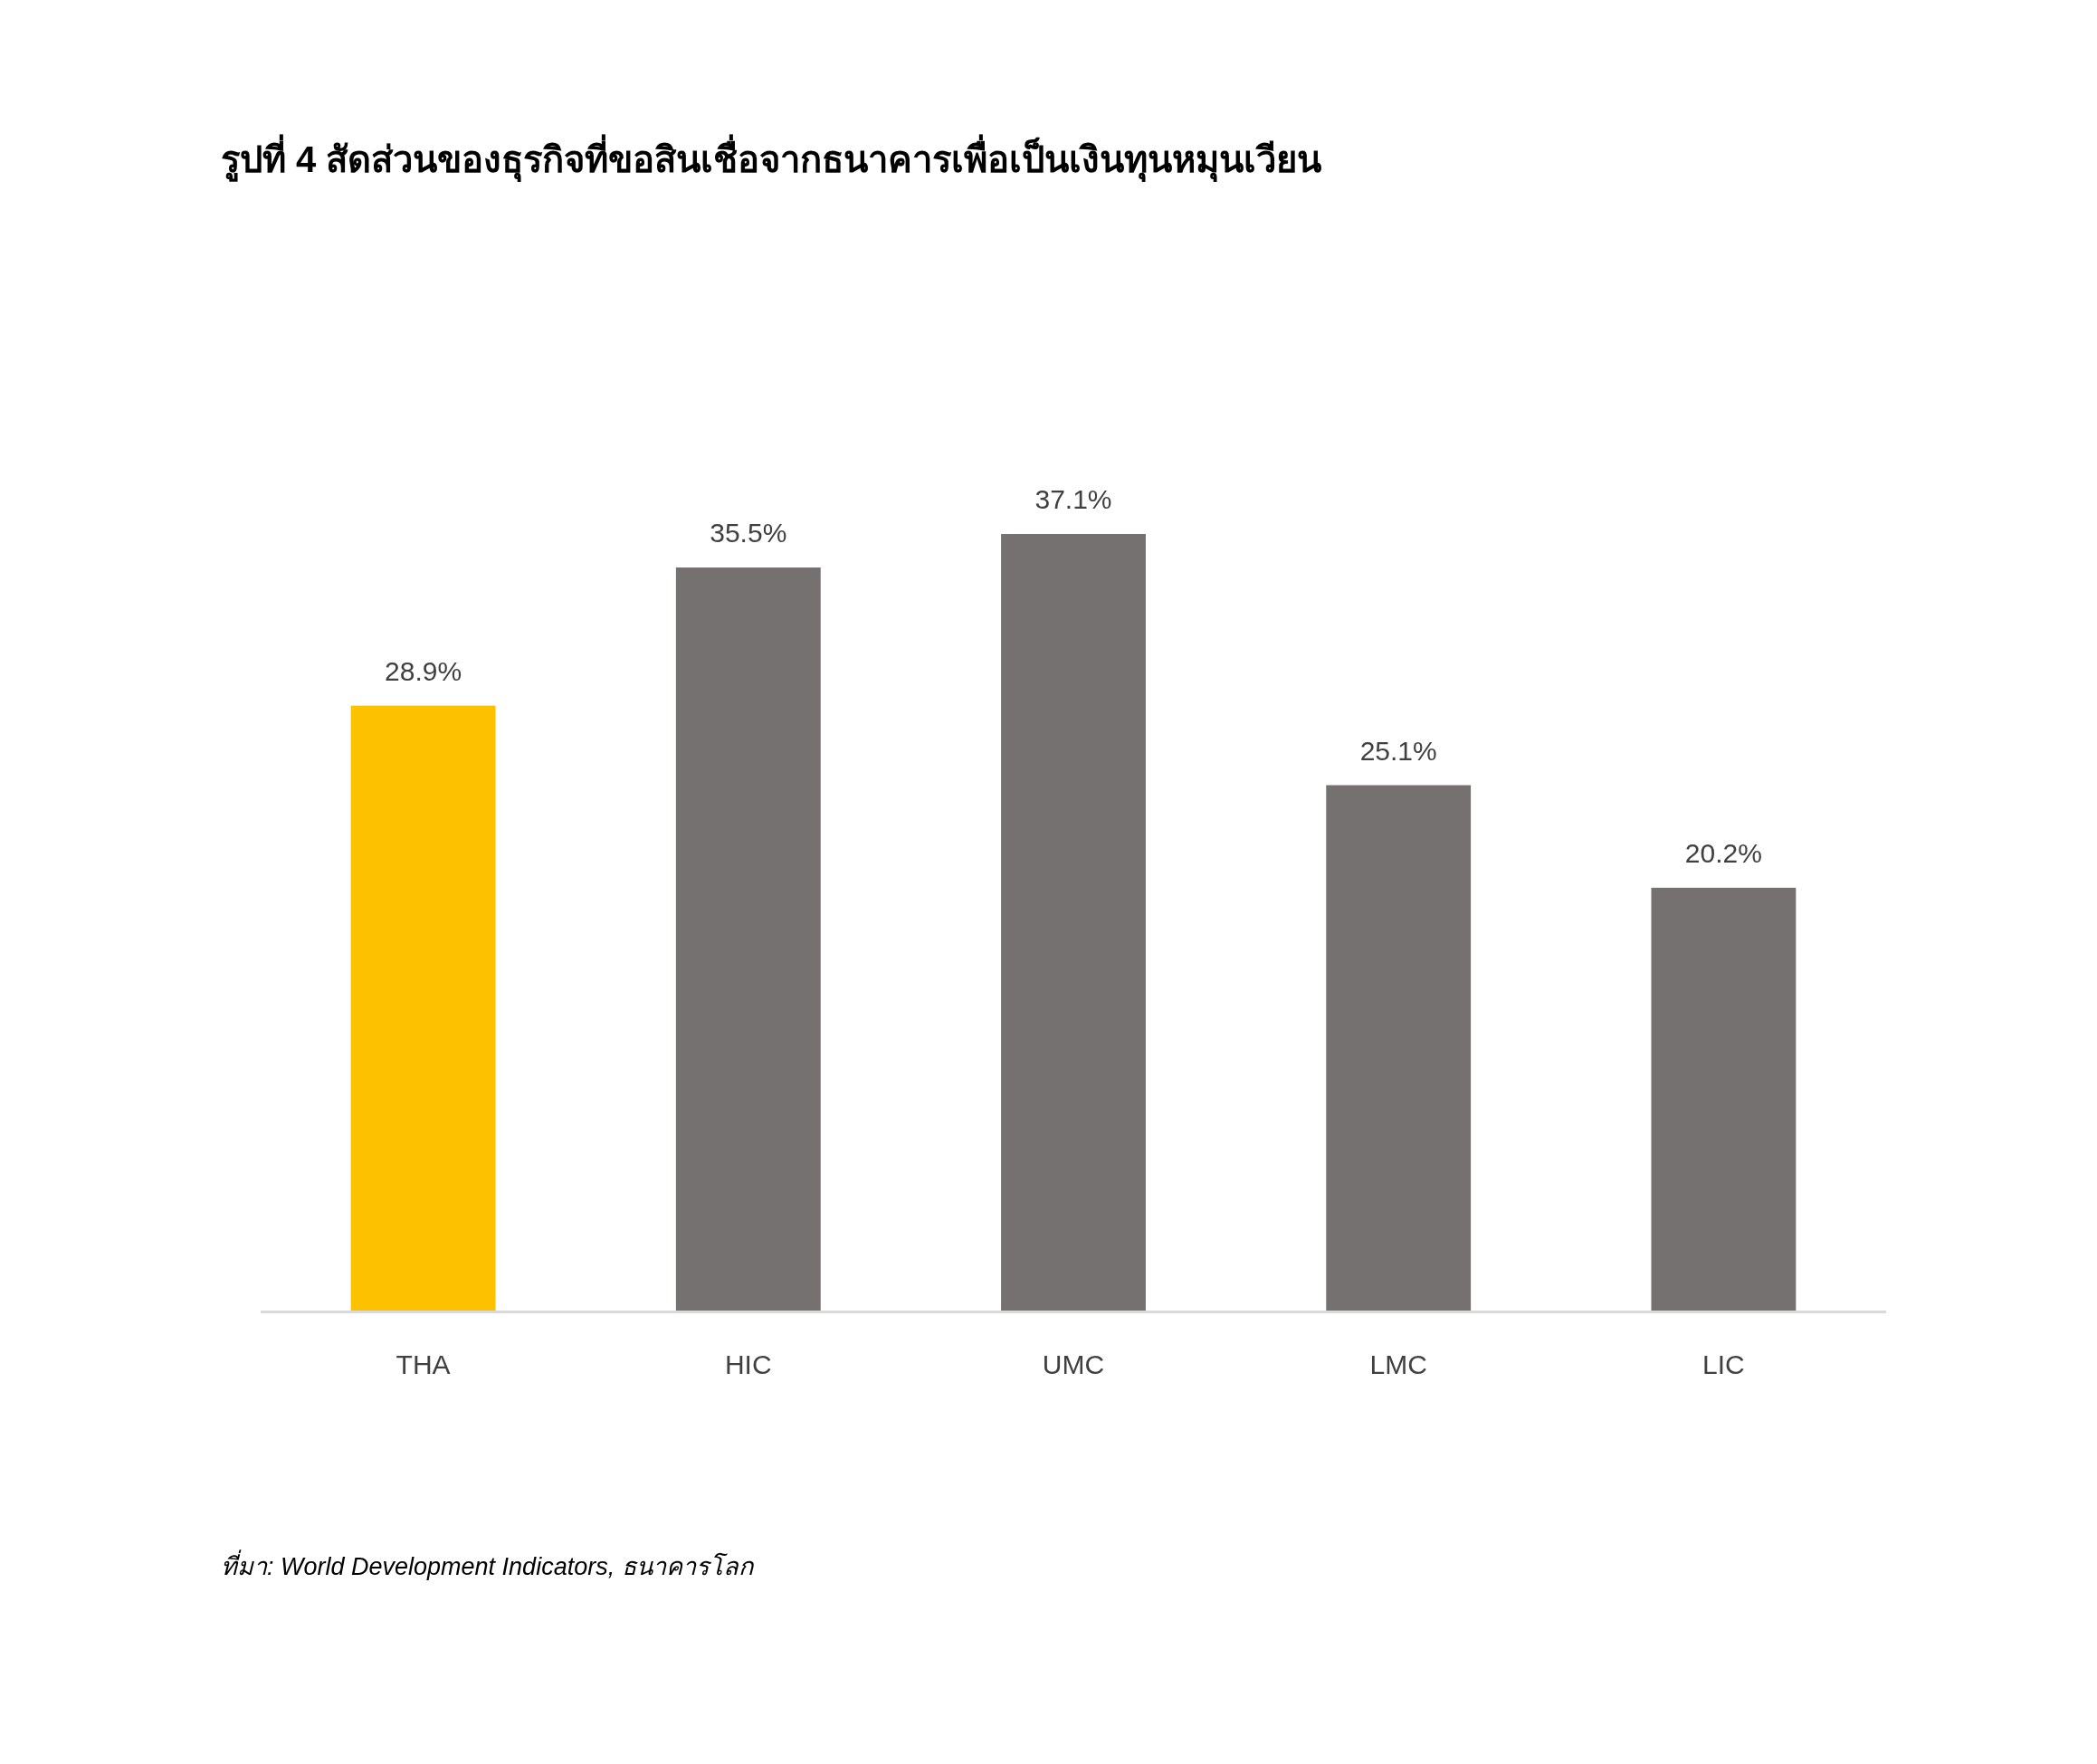  What do you see at coordinates (748, 1364) in the screenshot?
I see `x-tick-label: HIC` at bounding box center [748, 1364].